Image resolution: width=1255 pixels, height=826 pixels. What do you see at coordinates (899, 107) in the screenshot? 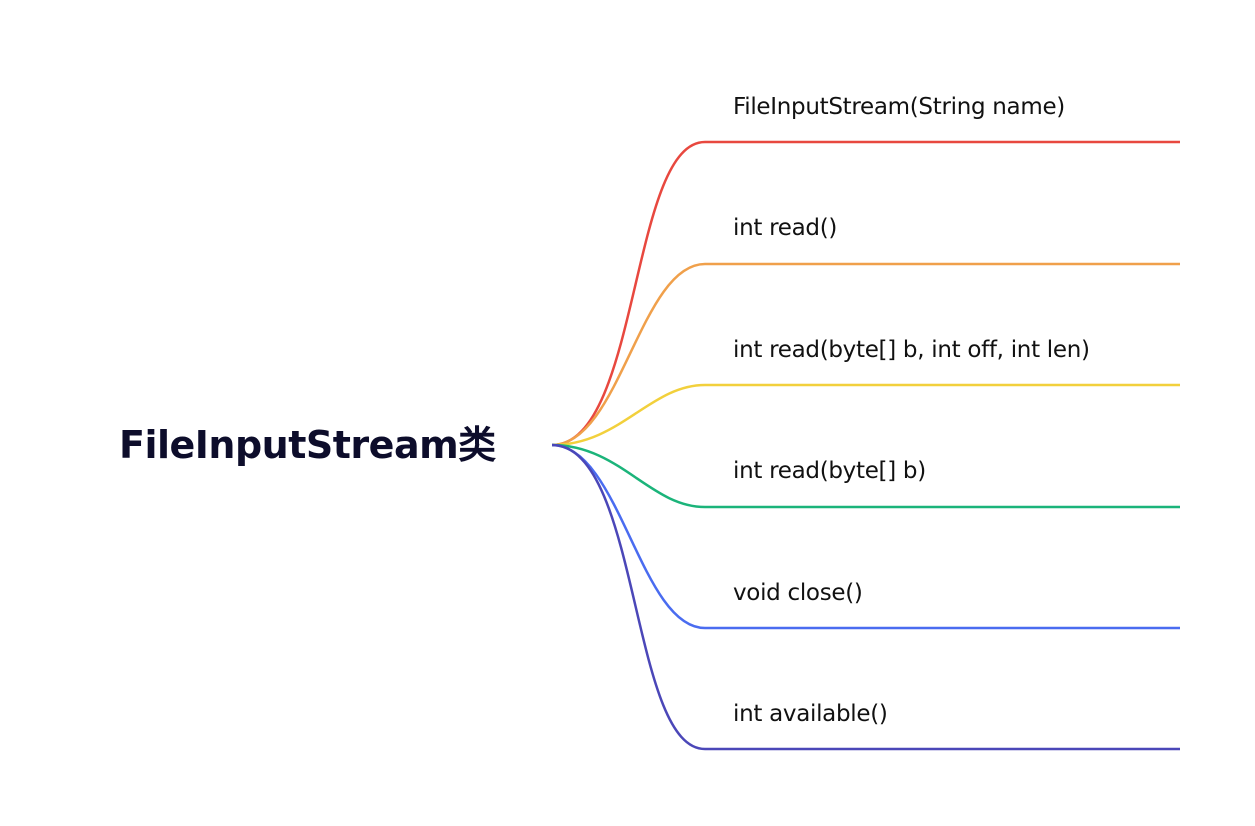
I see `branch-label-1: FileInputStream(String name)` at bounding box center [899, 107].